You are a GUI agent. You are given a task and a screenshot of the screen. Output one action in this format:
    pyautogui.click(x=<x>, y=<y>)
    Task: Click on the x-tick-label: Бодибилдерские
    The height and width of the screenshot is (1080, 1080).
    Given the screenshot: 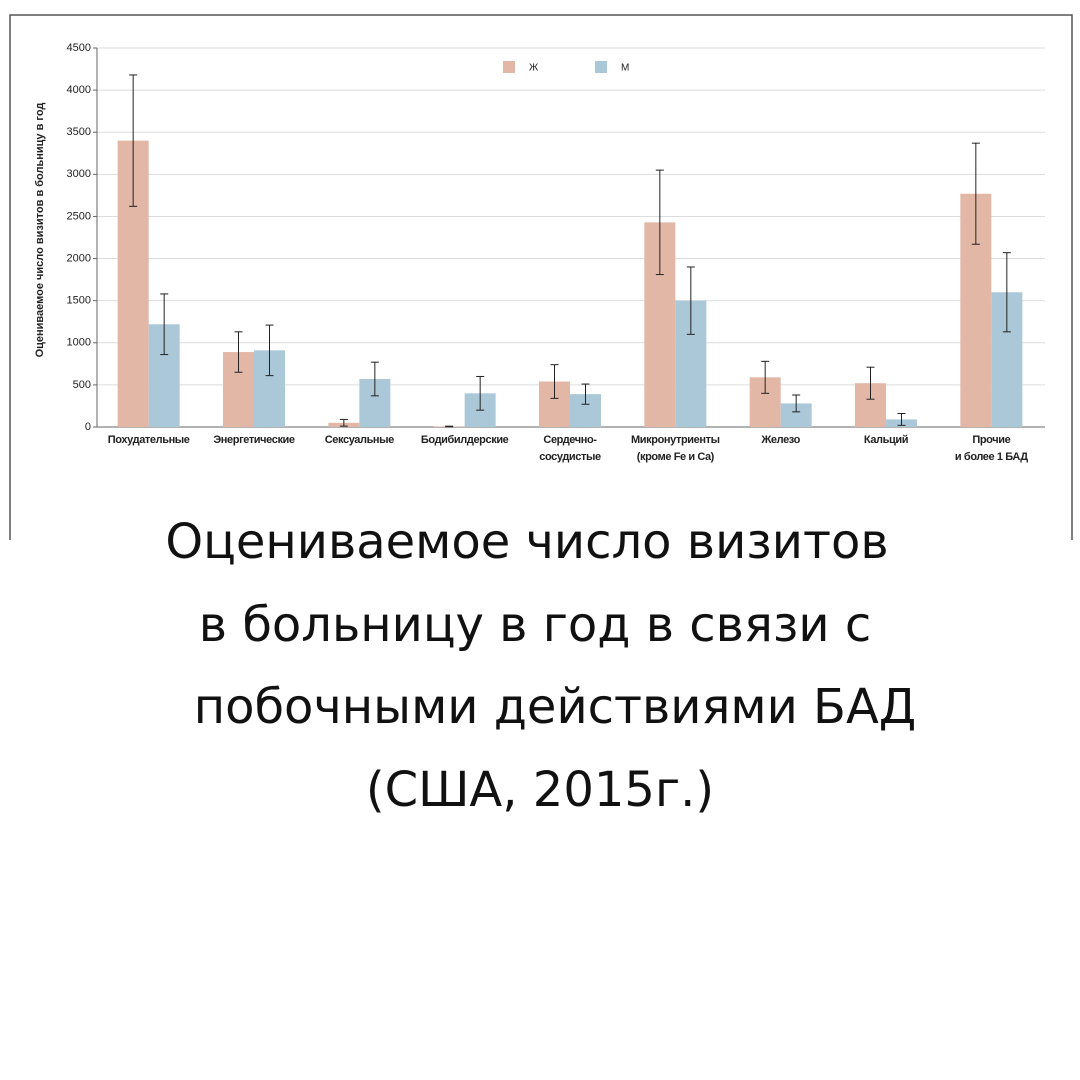 What is the action you would take?
    pyautogui.click(x=464, y=440)
    